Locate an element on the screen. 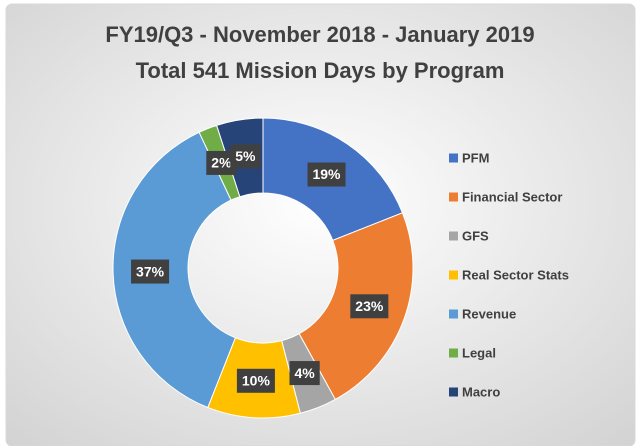 The height and width of the screenshot is (446, 641). value-label: 5% is located at coordinates (245, 156).